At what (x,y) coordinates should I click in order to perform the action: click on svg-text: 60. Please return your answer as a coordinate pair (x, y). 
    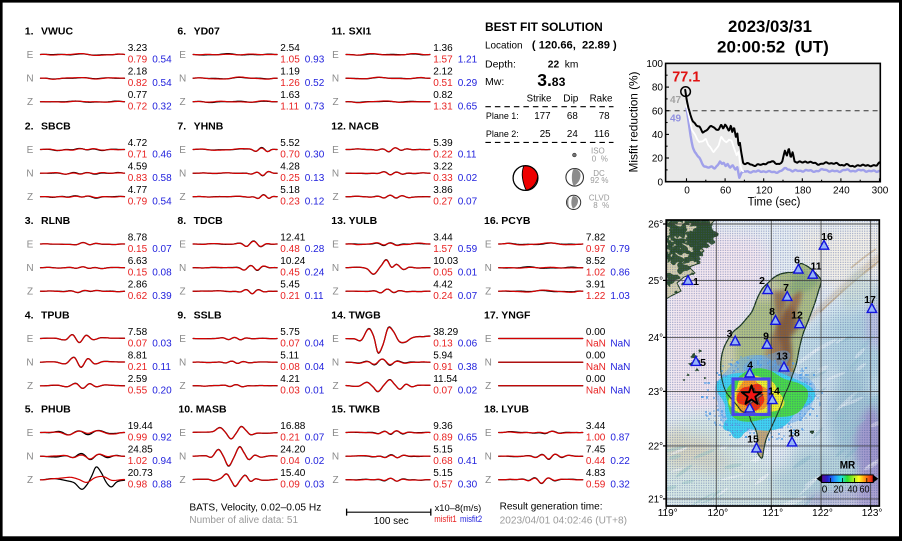
    Looking at the image, I should click on (865, 489).